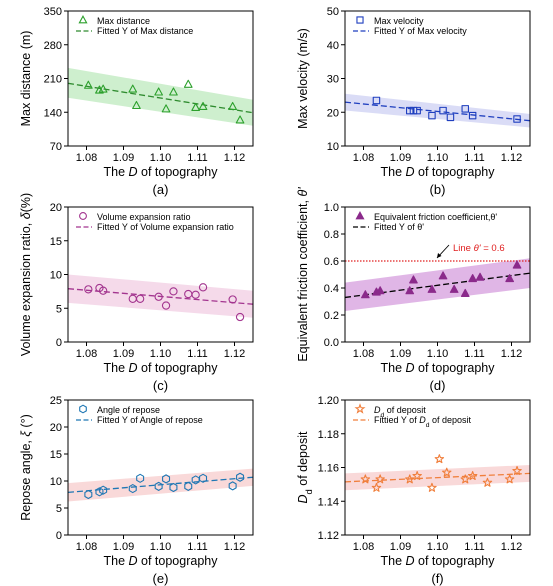 Image resolution: width=553 pixels, height=586 pixels. What do you see at coordinates (331, 289) in the screenshot?
I see `y-tick-label: 0.4` at bounding box center [331, 289].